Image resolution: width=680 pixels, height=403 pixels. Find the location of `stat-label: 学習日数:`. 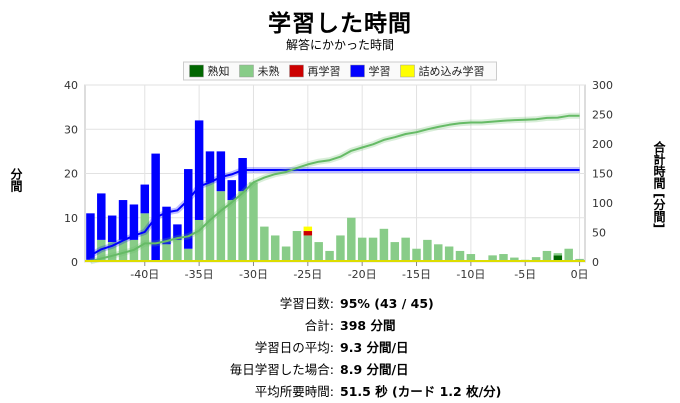

stat-label: 学習日数: is located at coordinates (306, 303).